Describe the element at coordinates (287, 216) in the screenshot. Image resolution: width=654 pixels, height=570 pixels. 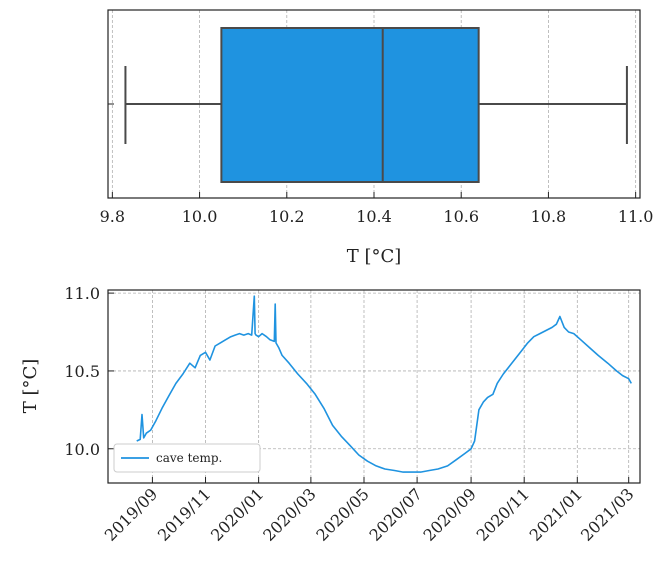
I see `box-plot-x-tick-label: 10.2` at that location.